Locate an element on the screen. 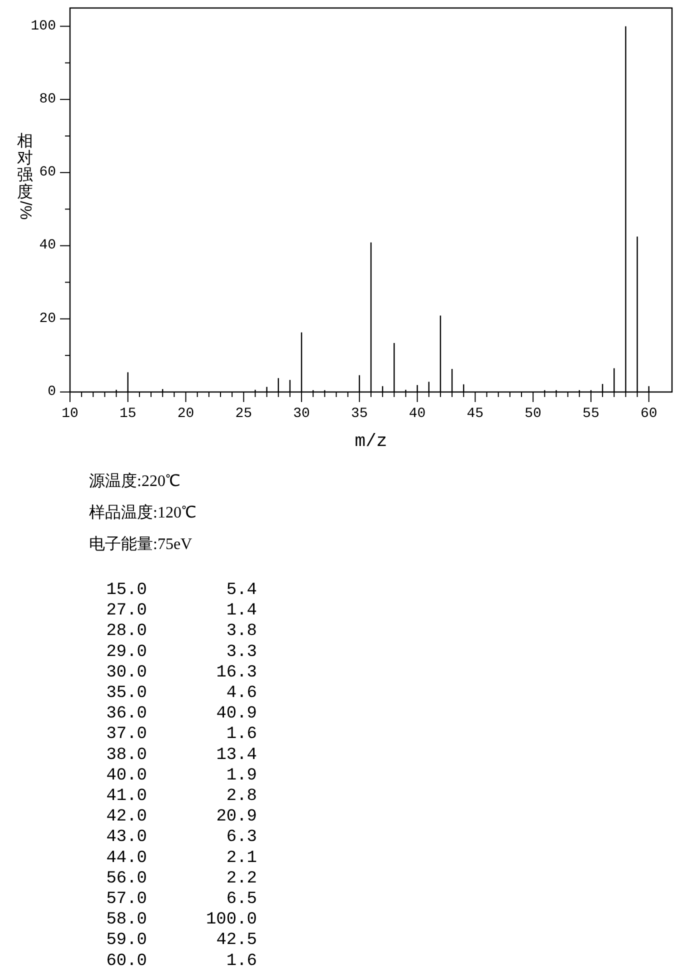 This screenshot has height=973, width=687. y-tick-label: 80 is located at coordinates (47, 99).